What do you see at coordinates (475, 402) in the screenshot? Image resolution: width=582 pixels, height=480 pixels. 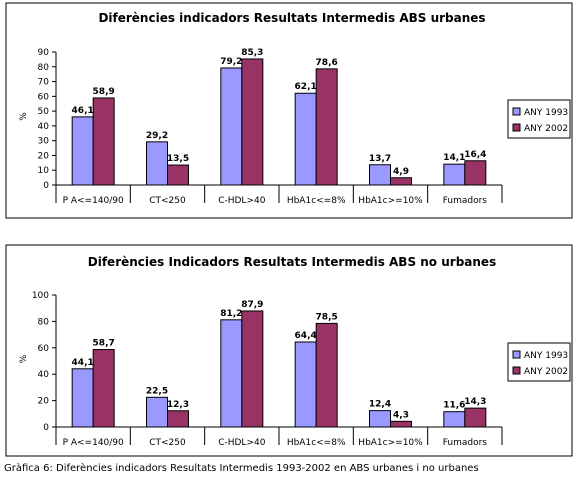 I see `data-label: 14,3` at bounding box center [475, 402].